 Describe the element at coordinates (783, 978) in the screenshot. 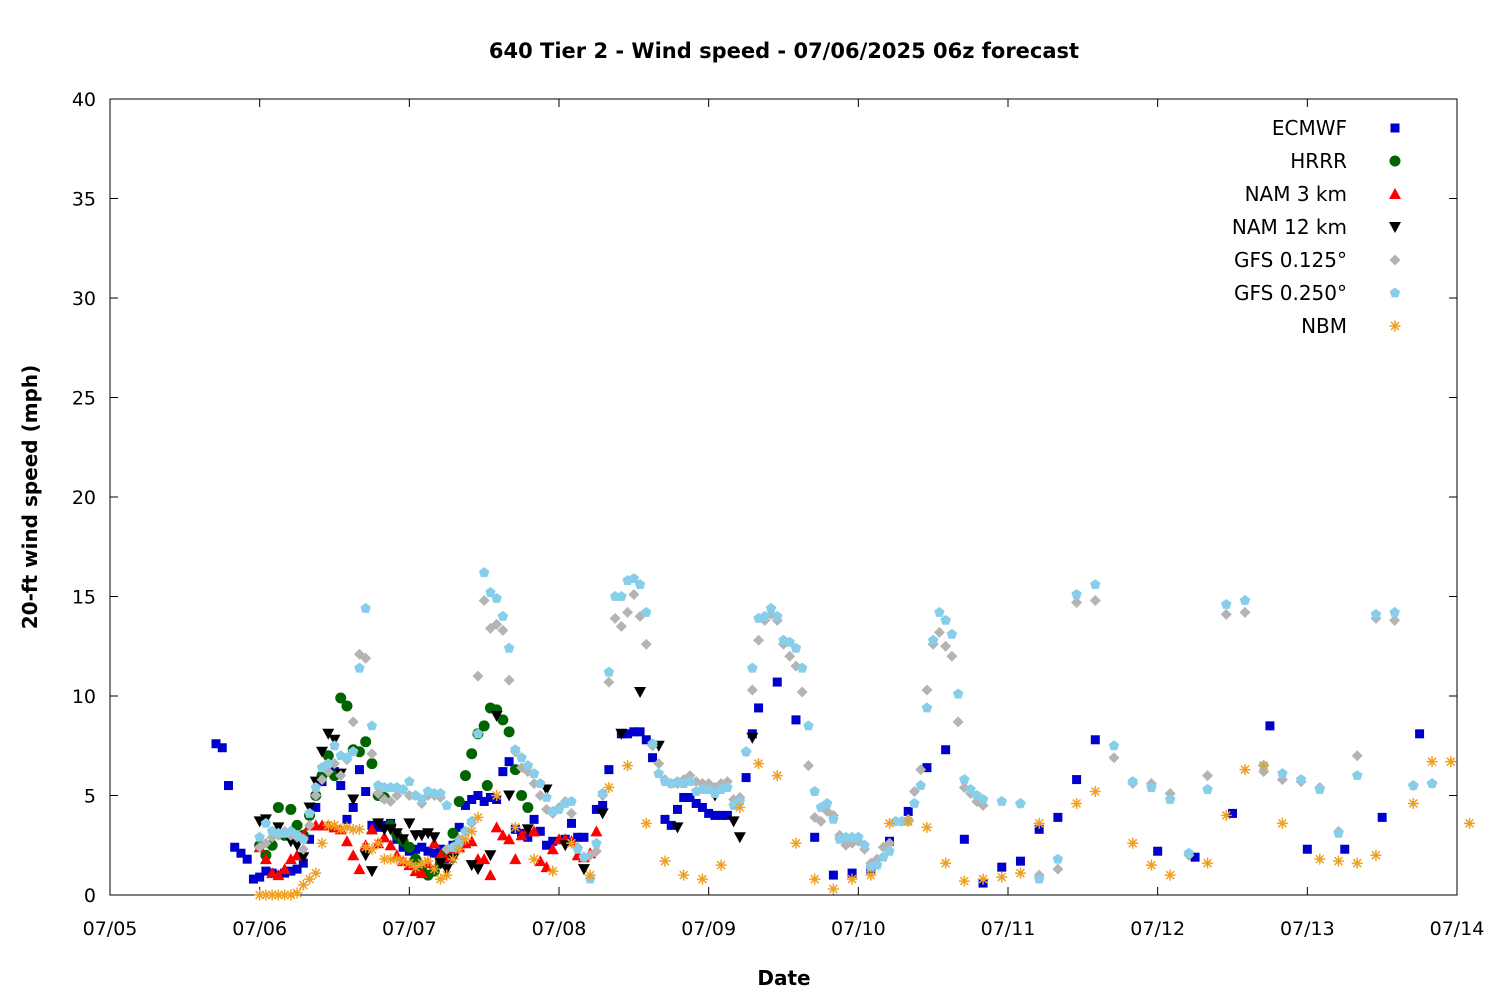

I see `x-axis-label: Date` at that location.